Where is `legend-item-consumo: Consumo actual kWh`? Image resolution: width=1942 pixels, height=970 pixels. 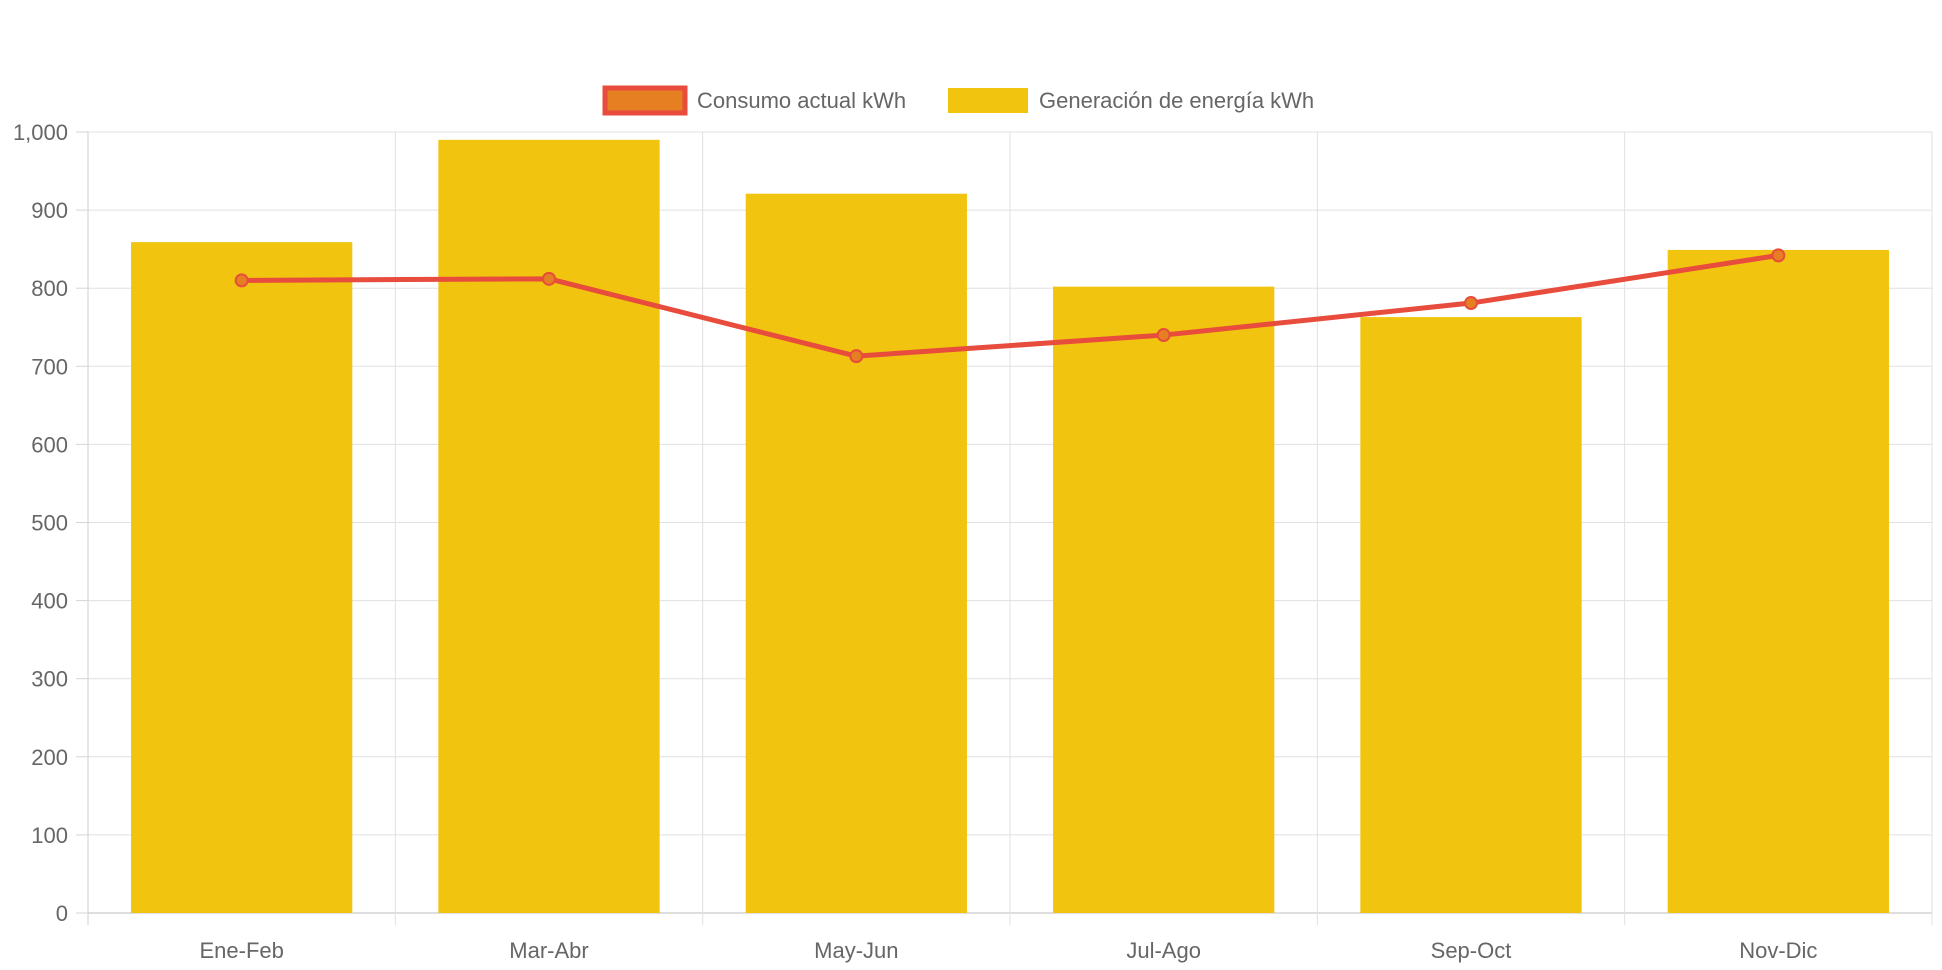
legend-item-consumo: Consumo actual kWh is located at coordinates (754, 100).